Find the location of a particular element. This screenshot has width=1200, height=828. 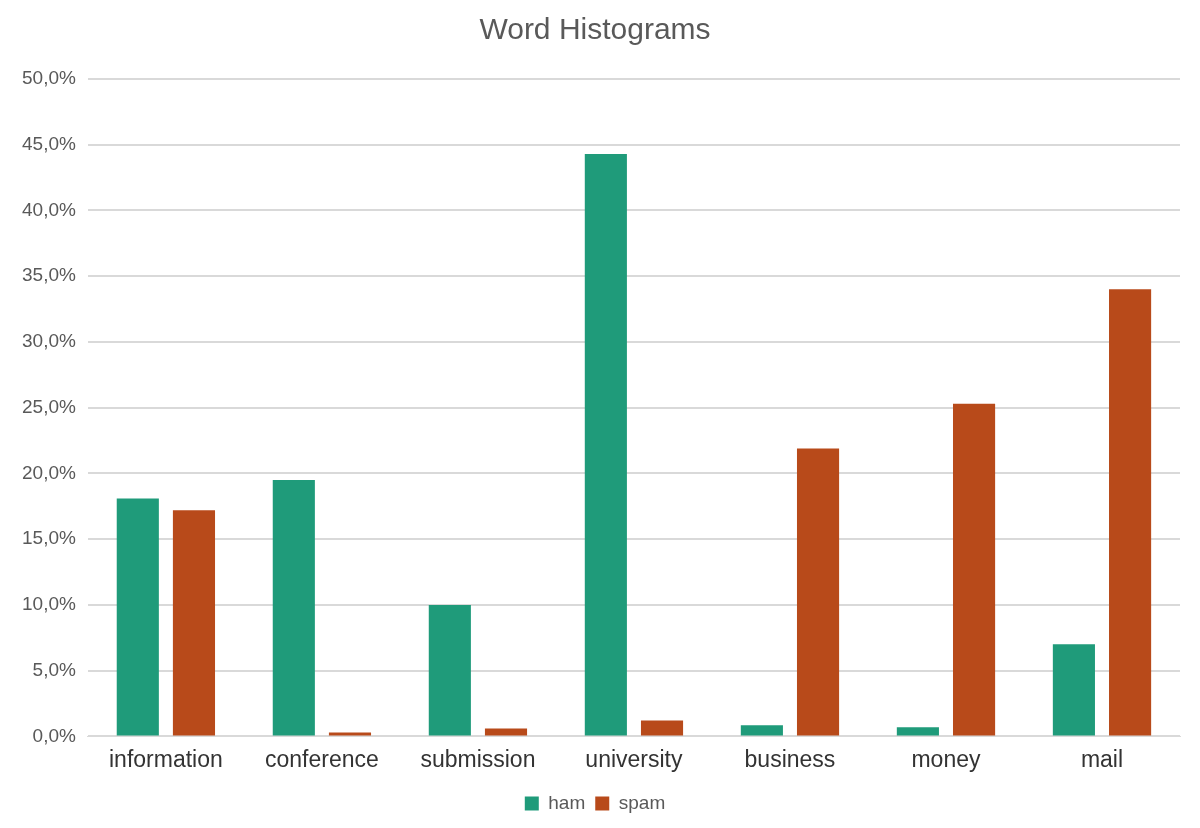

y-tick-label: 45,0% is located at coordinates (49, 143).